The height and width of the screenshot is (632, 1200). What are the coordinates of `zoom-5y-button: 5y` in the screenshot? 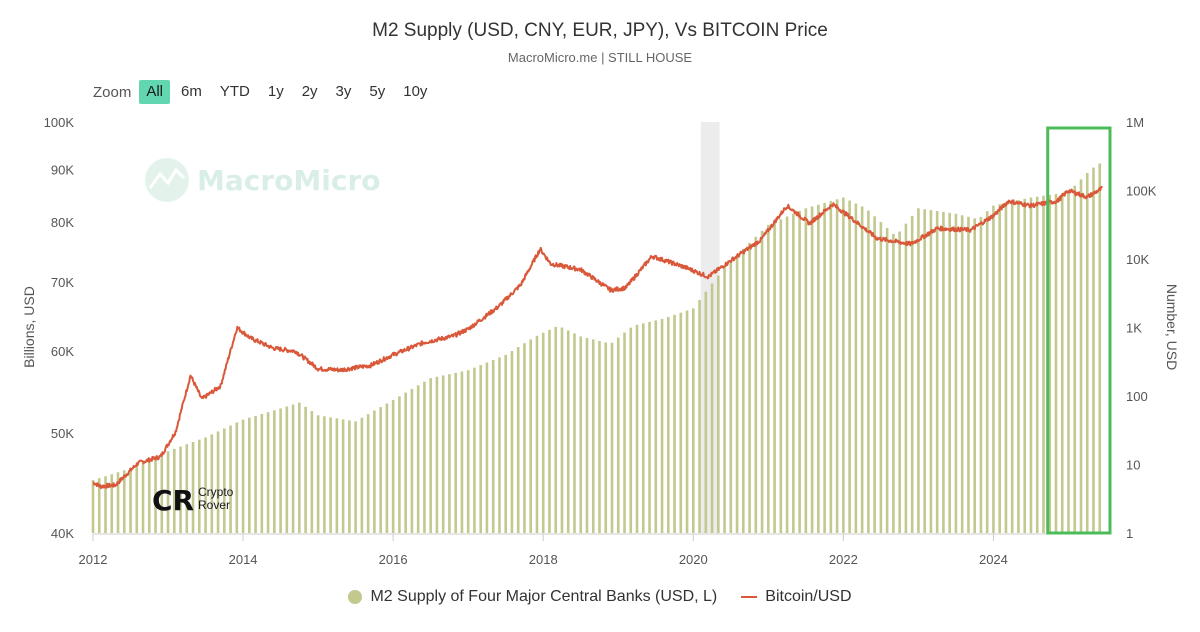 It's located at (377, 91).